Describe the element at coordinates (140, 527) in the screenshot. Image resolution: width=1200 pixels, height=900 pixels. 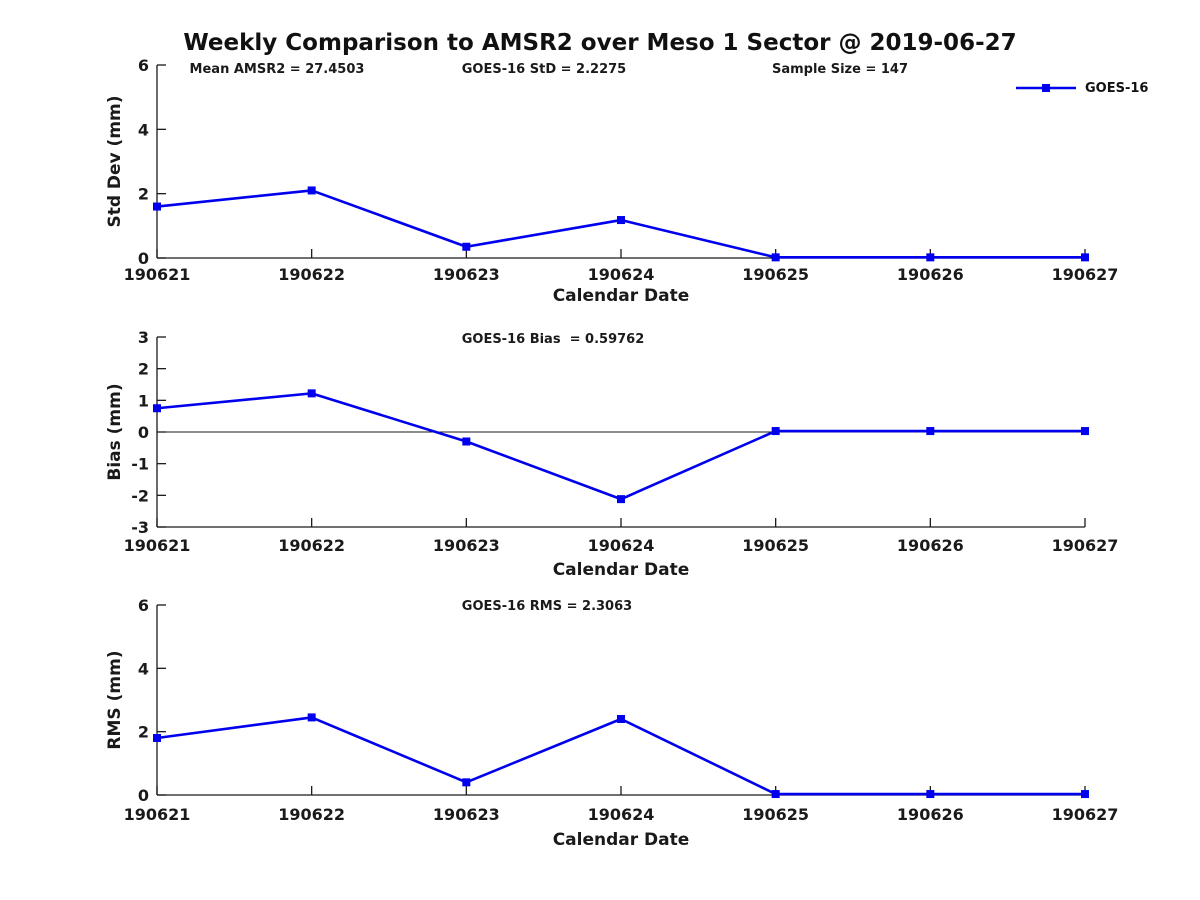
I see `y-tick-label: -3` at that location.